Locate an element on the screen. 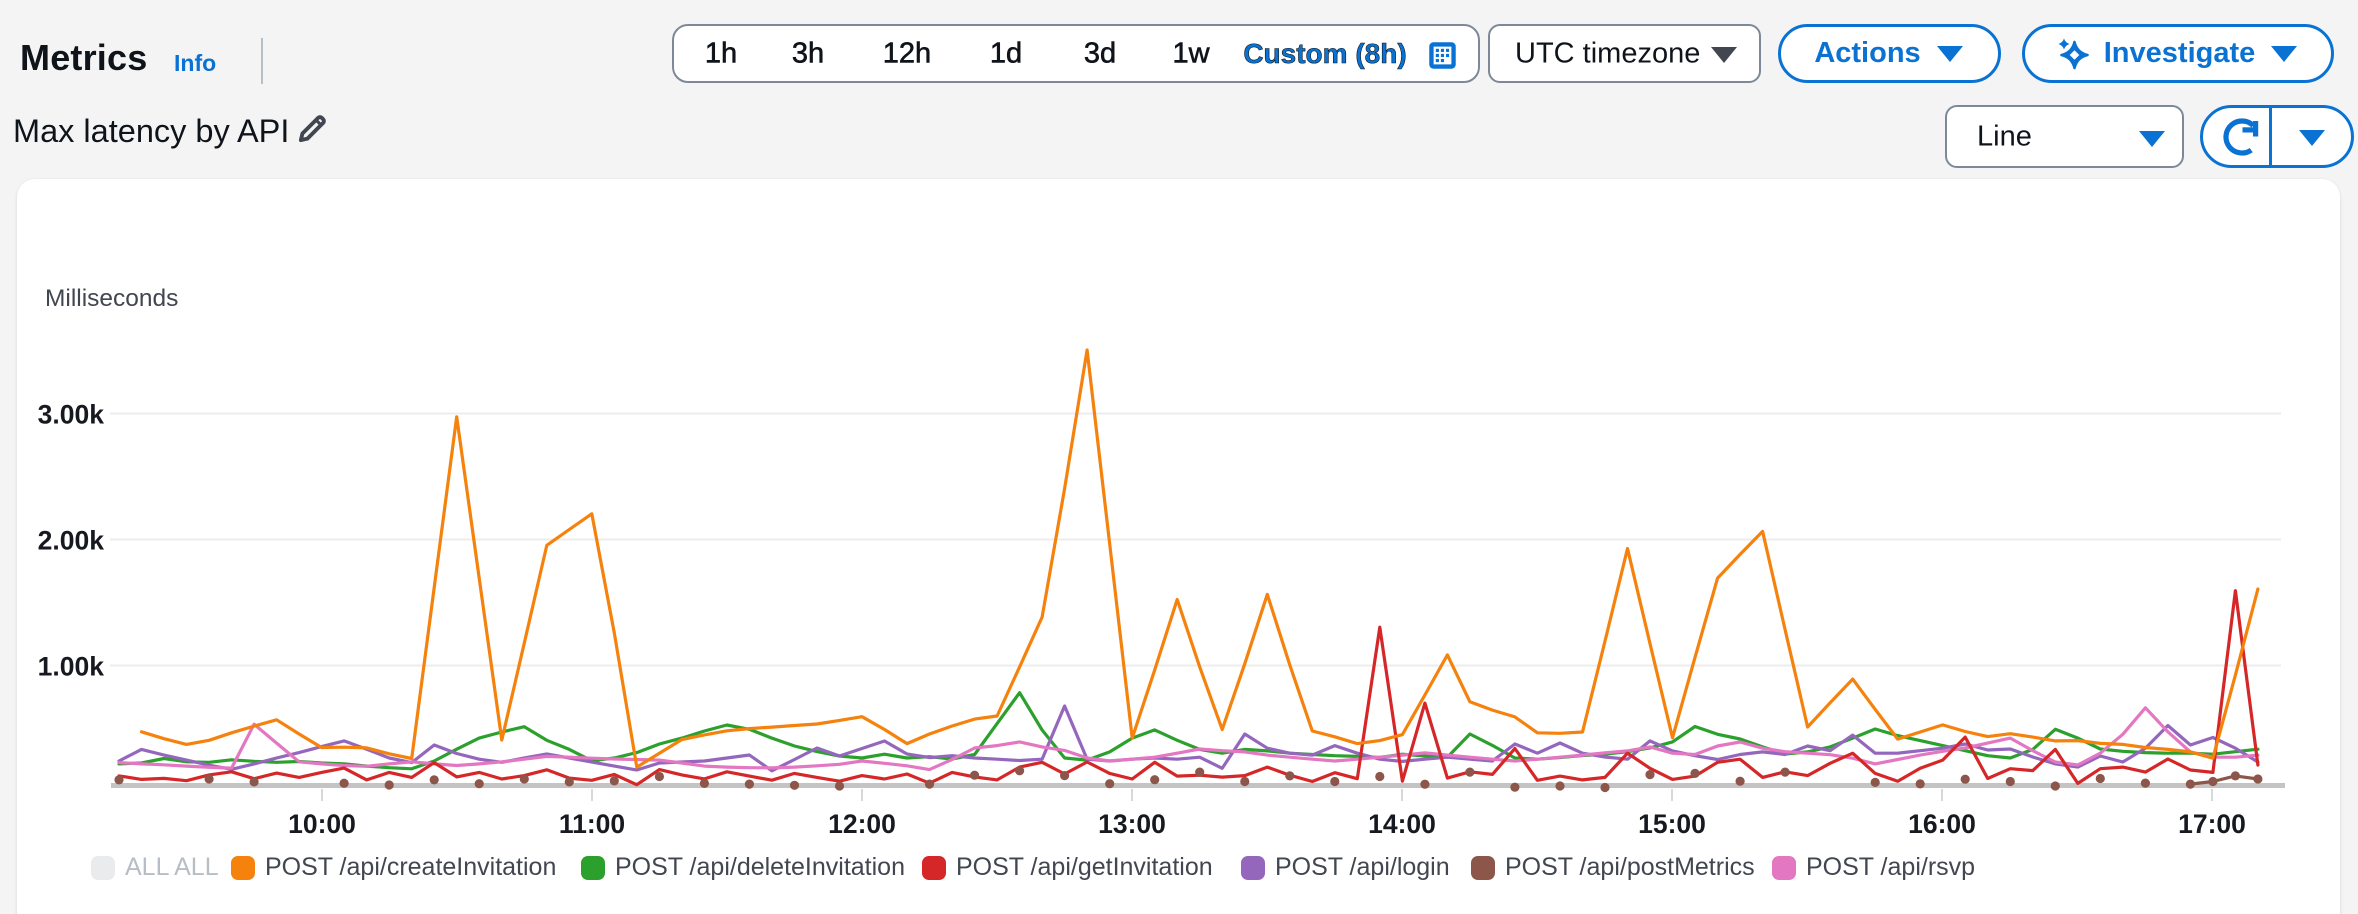 The height and width of the screenshot is (914, 2358). svg-text: 10:00 is located at coordinates (322, 824).